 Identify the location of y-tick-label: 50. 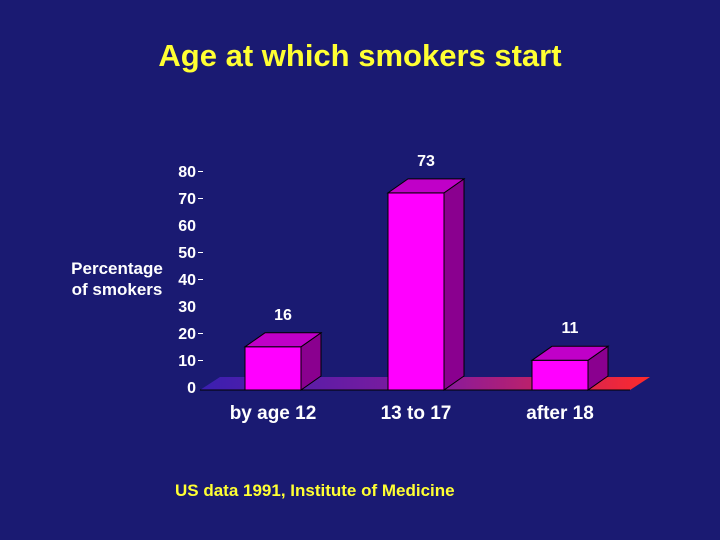
(187, 253).